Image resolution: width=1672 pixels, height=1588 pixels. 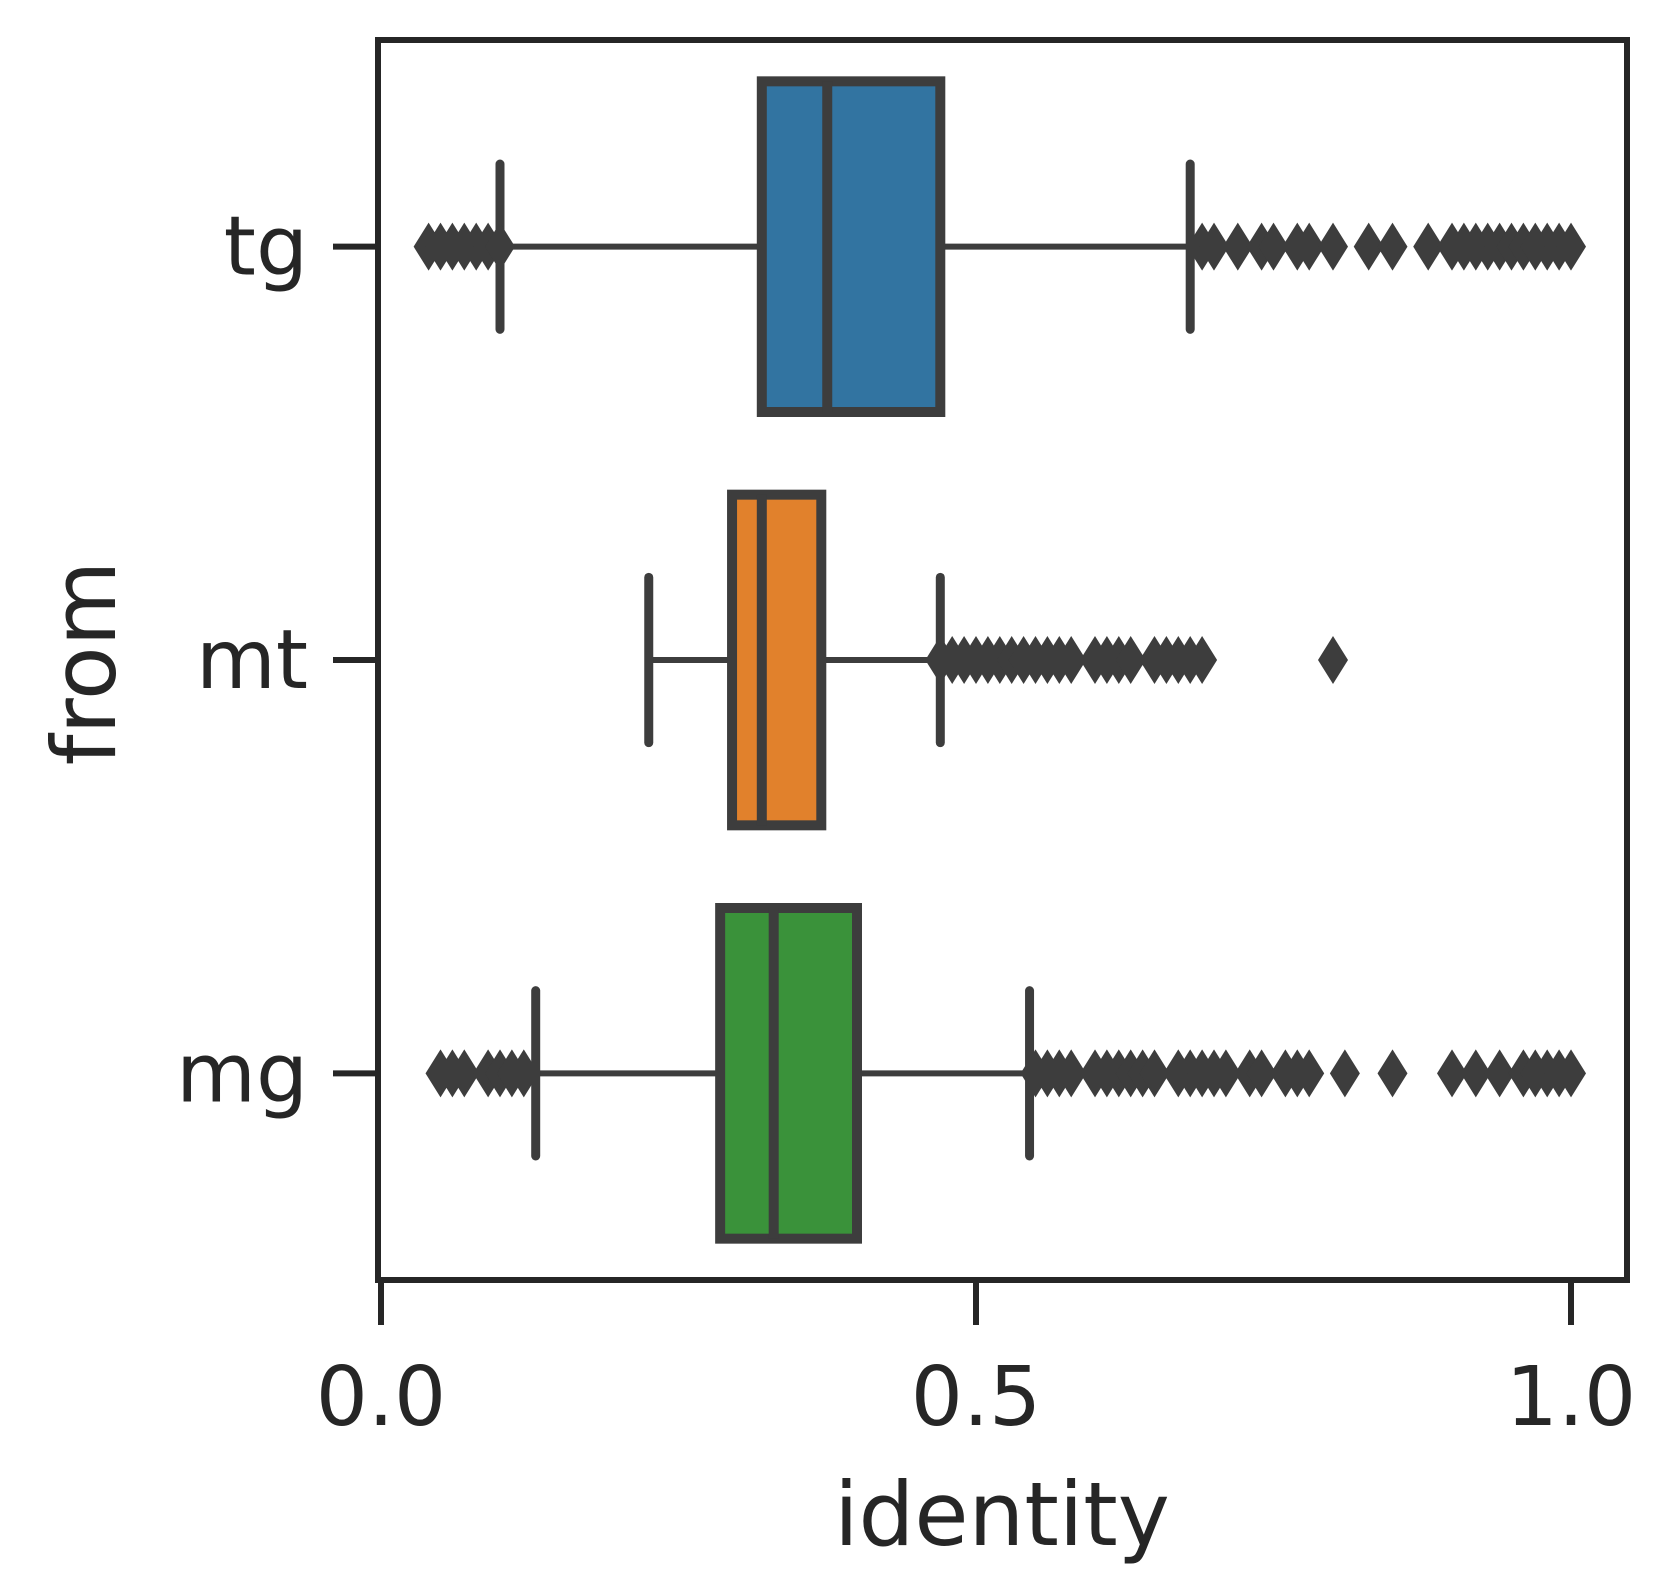 What do you see at coordinates (996, 660) in the screenshot?
I see `box-group-mt` at bounding box center [996, 660].